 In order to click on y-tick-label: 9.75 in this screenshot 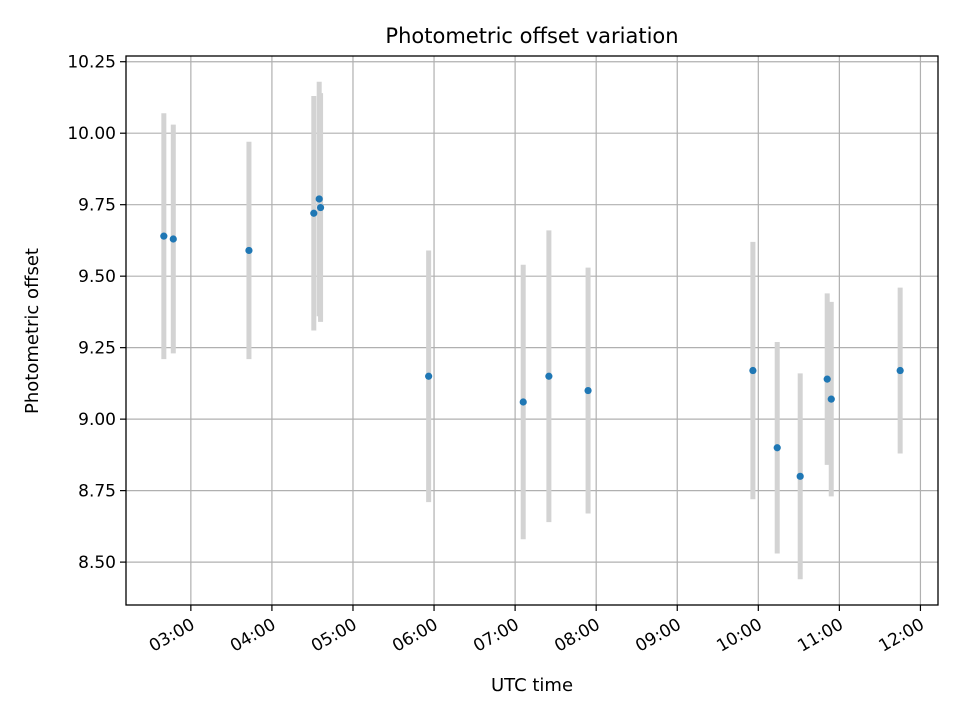, I will do `click(97, 206)`.